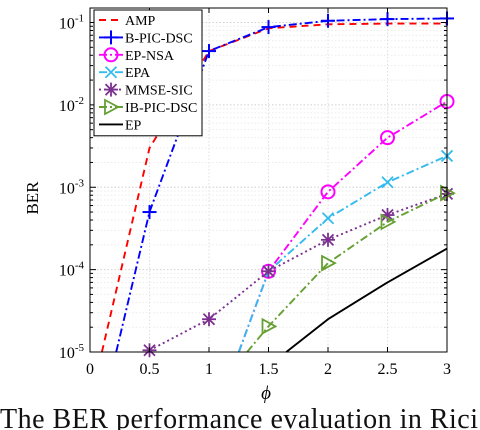 This screenshot has width=480, height=430. Describe the element at coordinates (140, 21) in the screenshot. I see `legend-label-amp: AMP` at that location.